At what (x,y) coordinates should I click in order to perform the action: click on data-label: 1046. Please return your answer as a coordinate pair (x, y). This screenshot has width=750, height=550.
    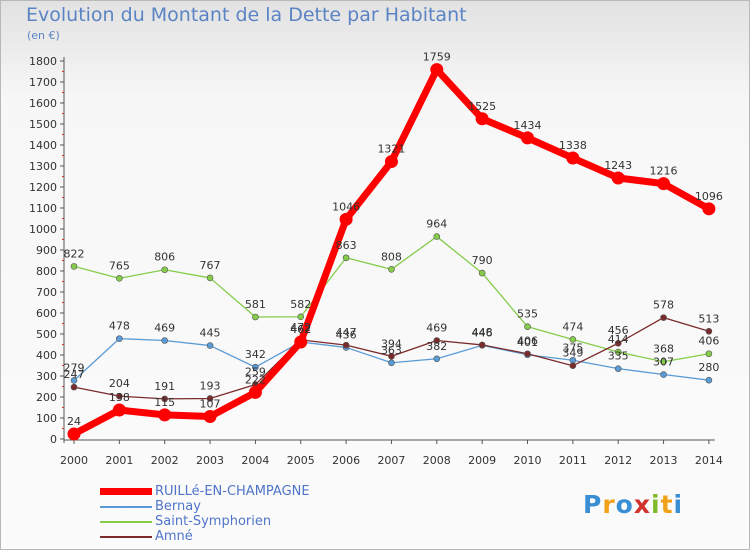
    Looking at the image, I should click on (346, 206).